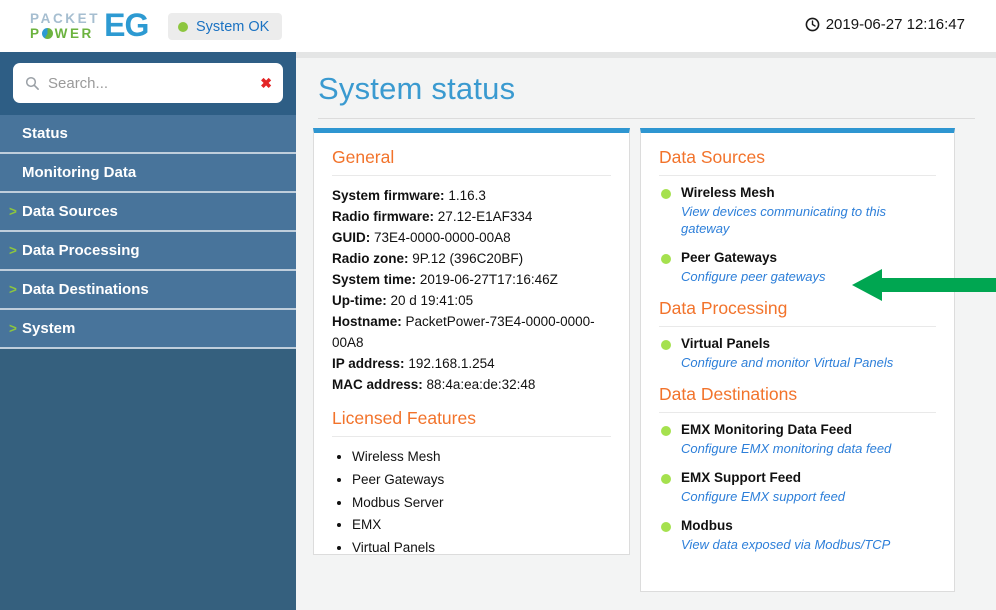 The image size is (996, 610). I want to click on search-icon, so click(32, 83).